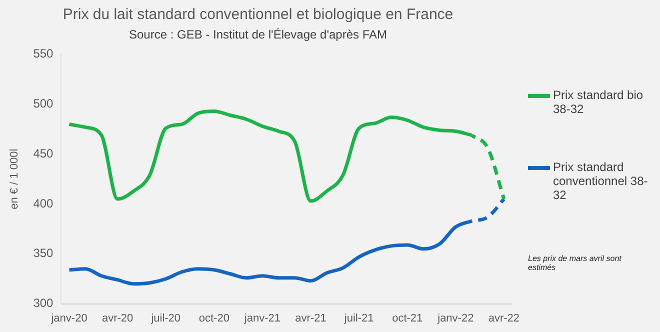 Image resolution: width=660 pixels, height=332 pixels. What do you see at coordinates (43, 303) in the screenshot?
I see `y-tick-label: 300` at bounding box center [43, 303].